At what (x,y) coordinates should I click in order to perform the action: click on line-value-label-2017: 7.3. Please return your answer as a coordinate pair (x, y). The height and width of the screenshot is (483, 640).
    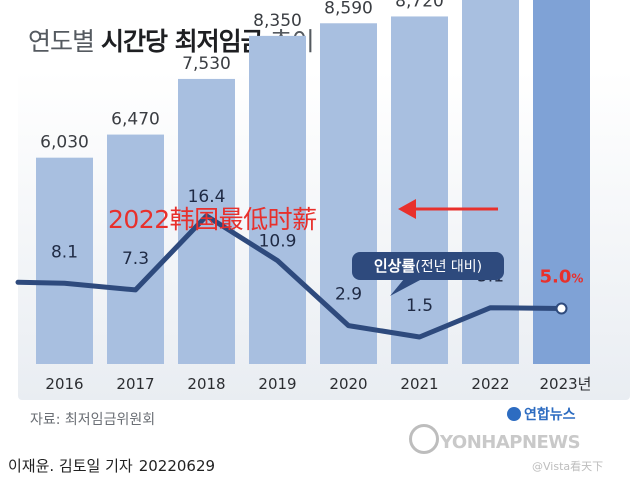
    Looking at the image, I should click on (135, 259).